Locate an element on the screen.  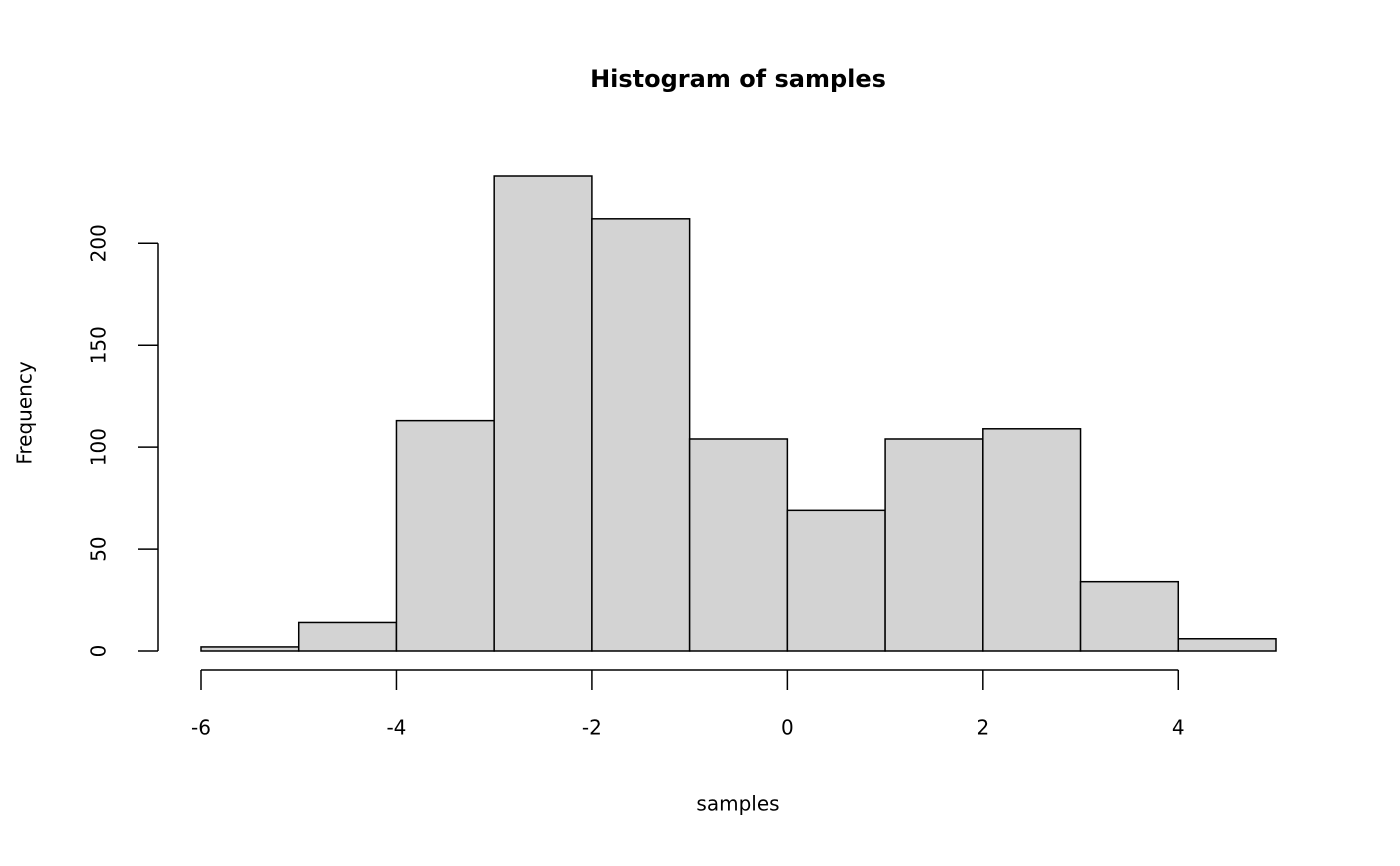
x-tick-label: -6 is located at coordinates (201, 728).